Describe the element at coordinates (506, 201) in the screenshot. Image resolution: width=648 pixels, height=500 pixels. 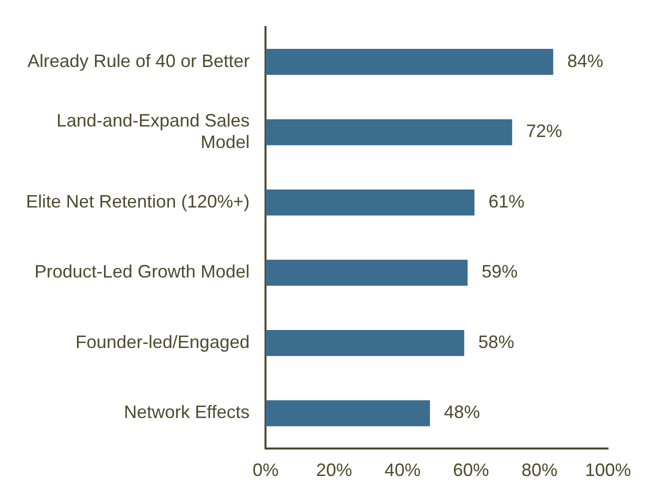
I see `data-label: 61%` at that location.